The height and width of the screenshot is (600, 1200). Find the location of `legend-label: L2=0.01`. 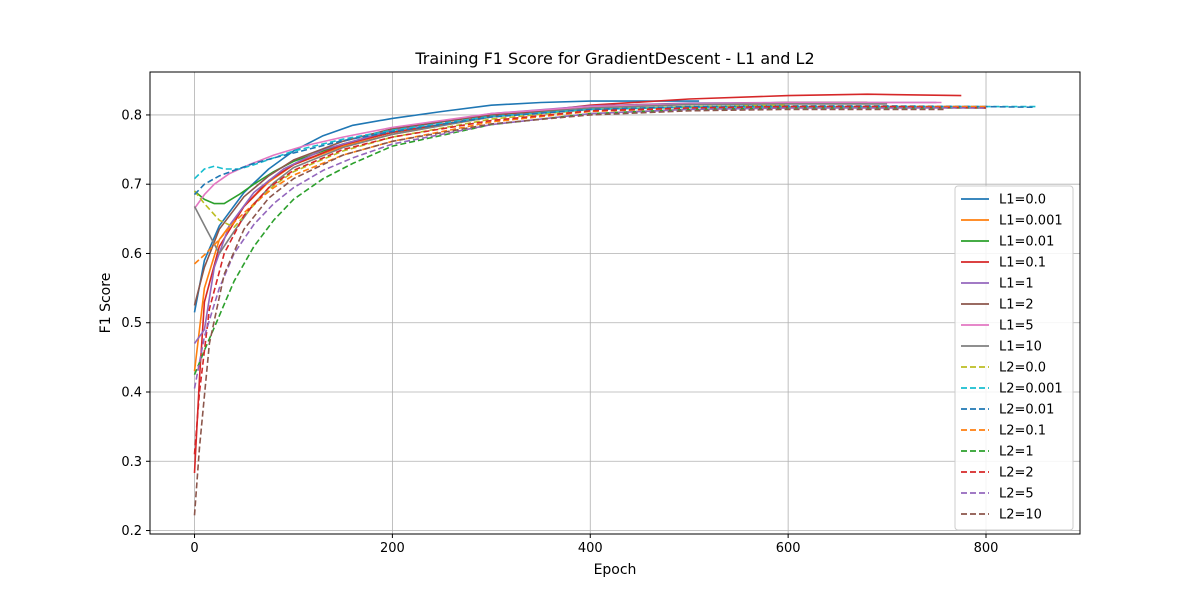

legend-label: L2=0.01 is located at coordinates (1026, 410).